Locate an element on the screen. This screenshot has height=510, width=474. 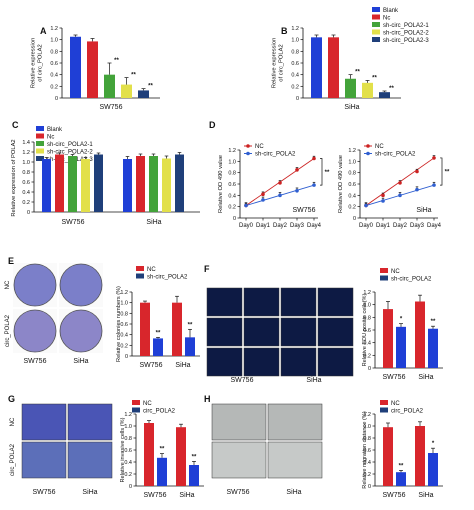
panel-g-ytick-label: 0.8 is located at coordinates (128, 439).